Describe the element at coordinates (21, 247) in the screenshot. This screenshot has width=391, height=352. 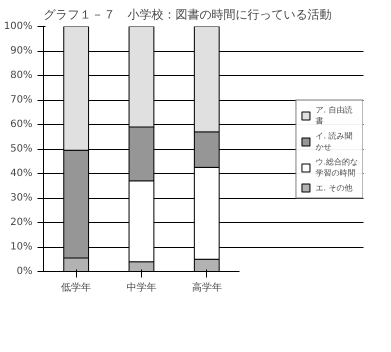
I see `y-tick-label: 10%` at that location.